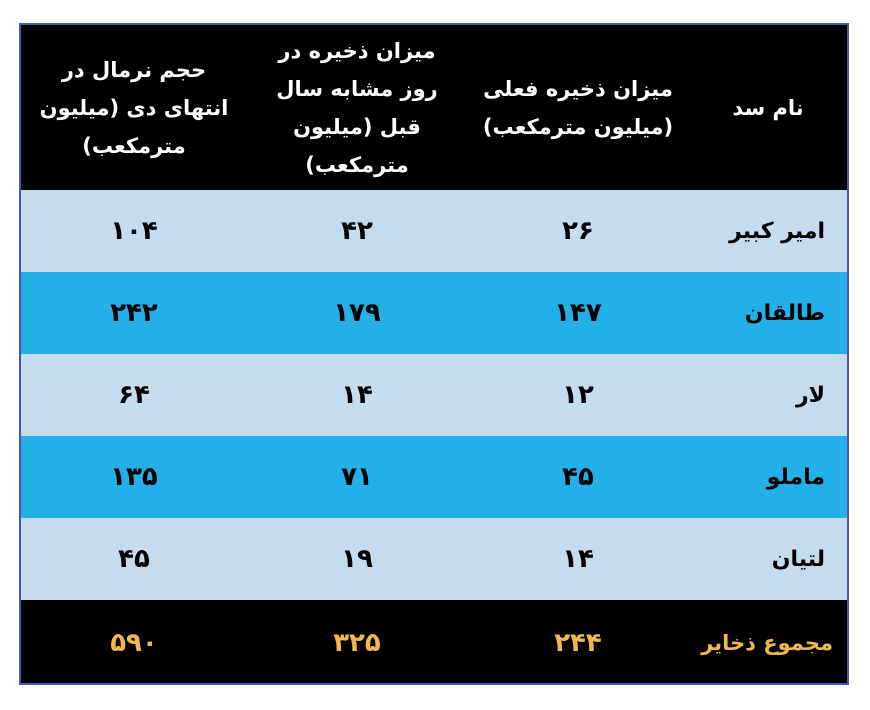 This screenshot has width=870, height=710. What do you see at coordinates (434, 559) in the screenshot?
I see `table-row: لتیان ۱۴ ۱۹ ۴۵` at bounding box center [434, 559].